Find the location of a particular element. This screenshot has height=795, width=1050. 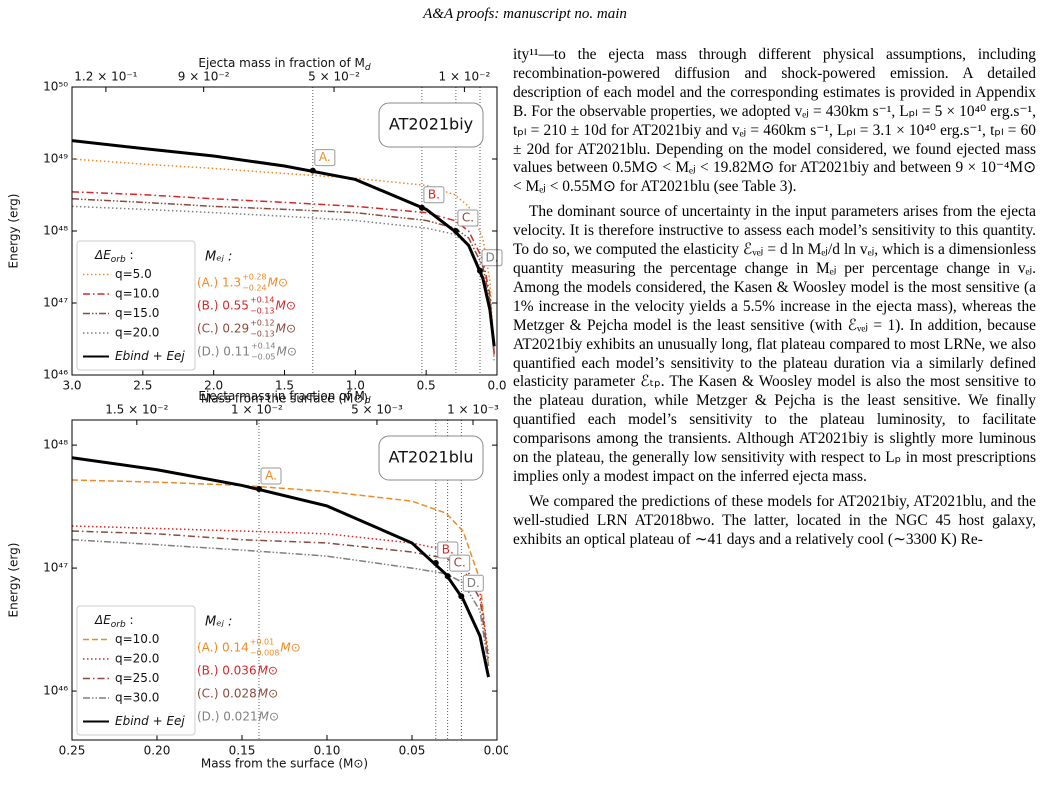

legend-title-text: ΔE is located at coordinates (102, 620).